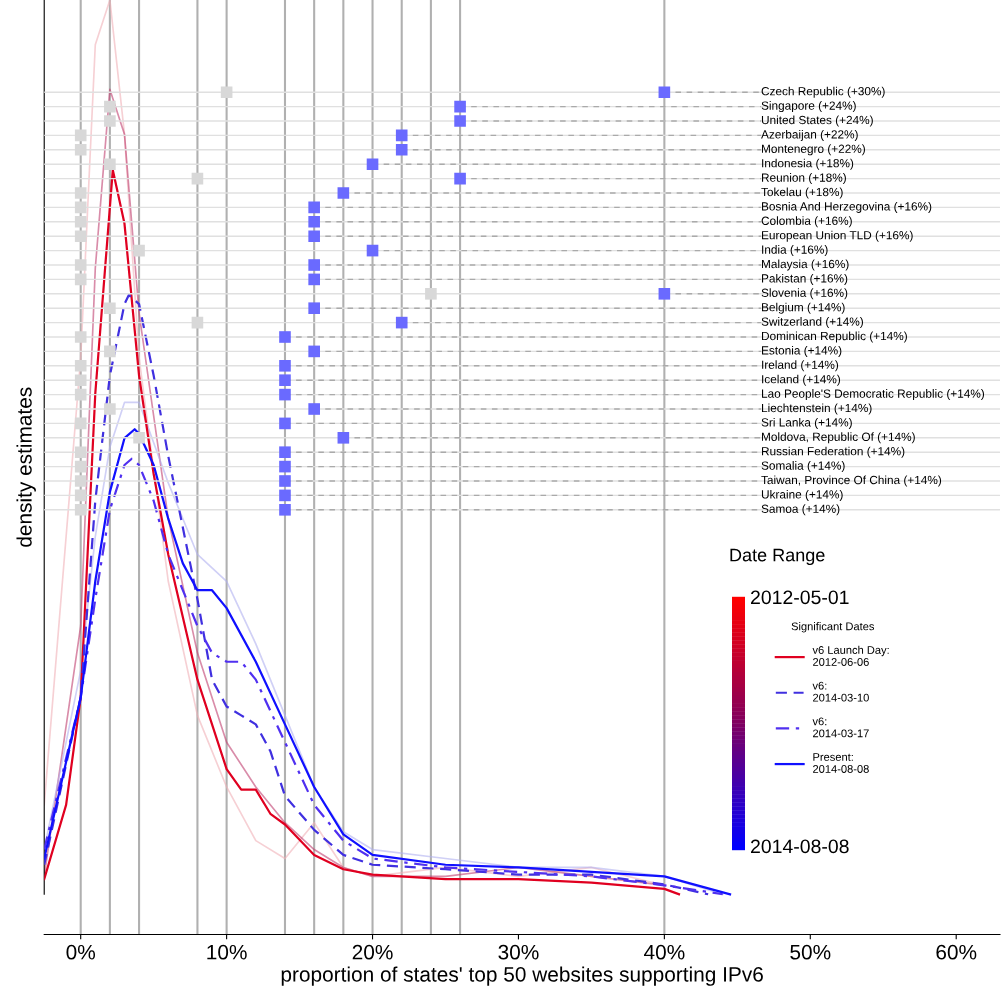  Describe the element at coordinates (841, 763) in the screenshot. I see `legend-label: Present: 2014-08-08` at that location.